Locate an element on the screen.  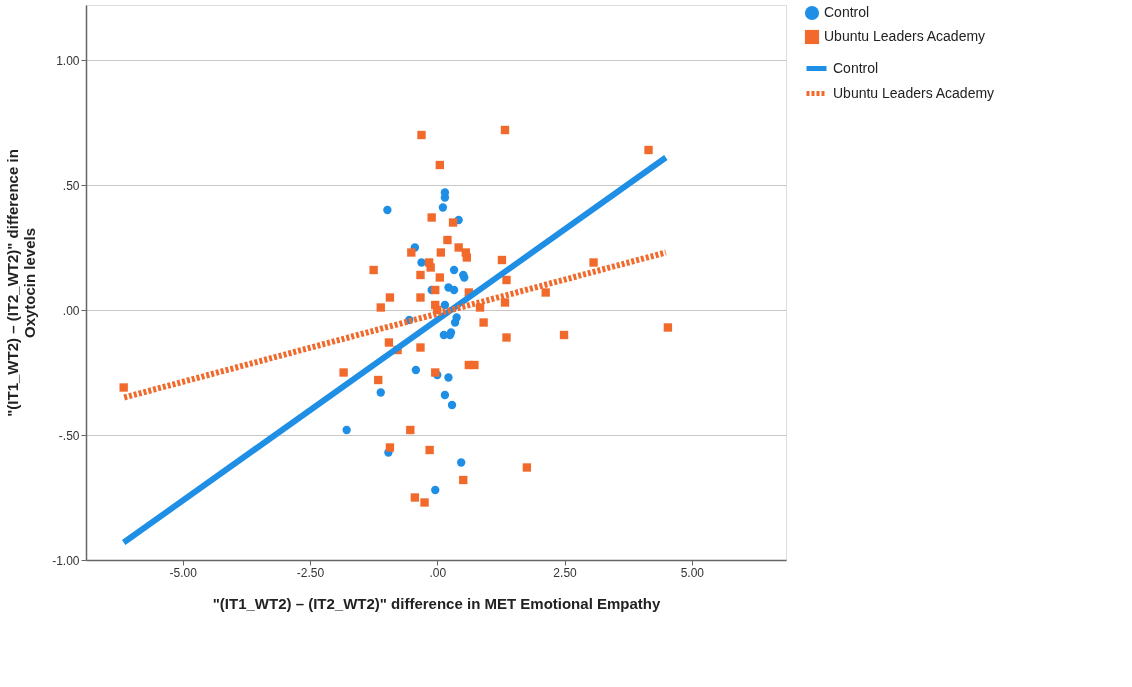
x-tick-label: 2.50 is located at coordinates (565, 572).